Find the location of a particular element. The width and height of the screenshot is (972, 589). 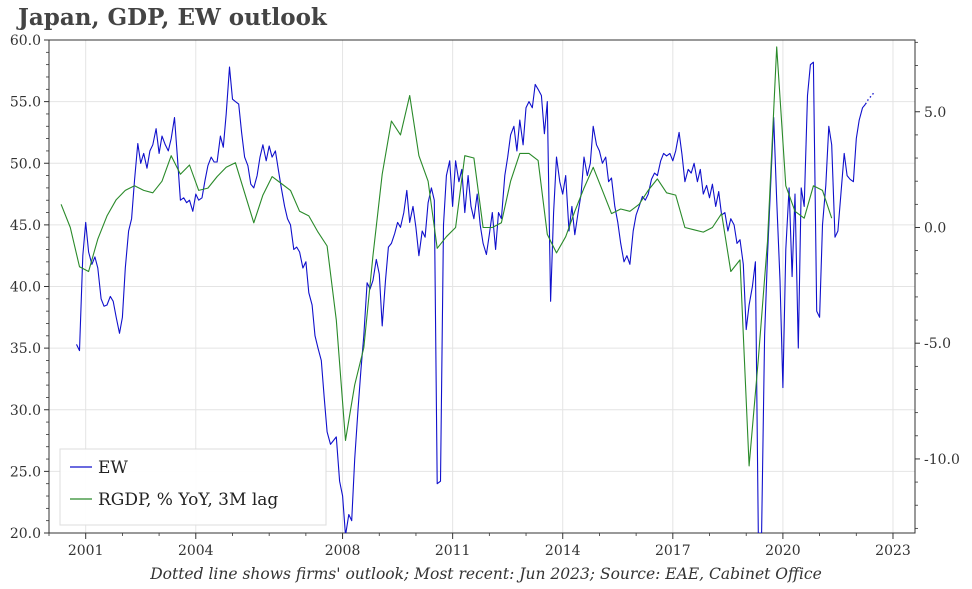

y-left-tick-label: 25.0 is located at coordinates (25, 472).